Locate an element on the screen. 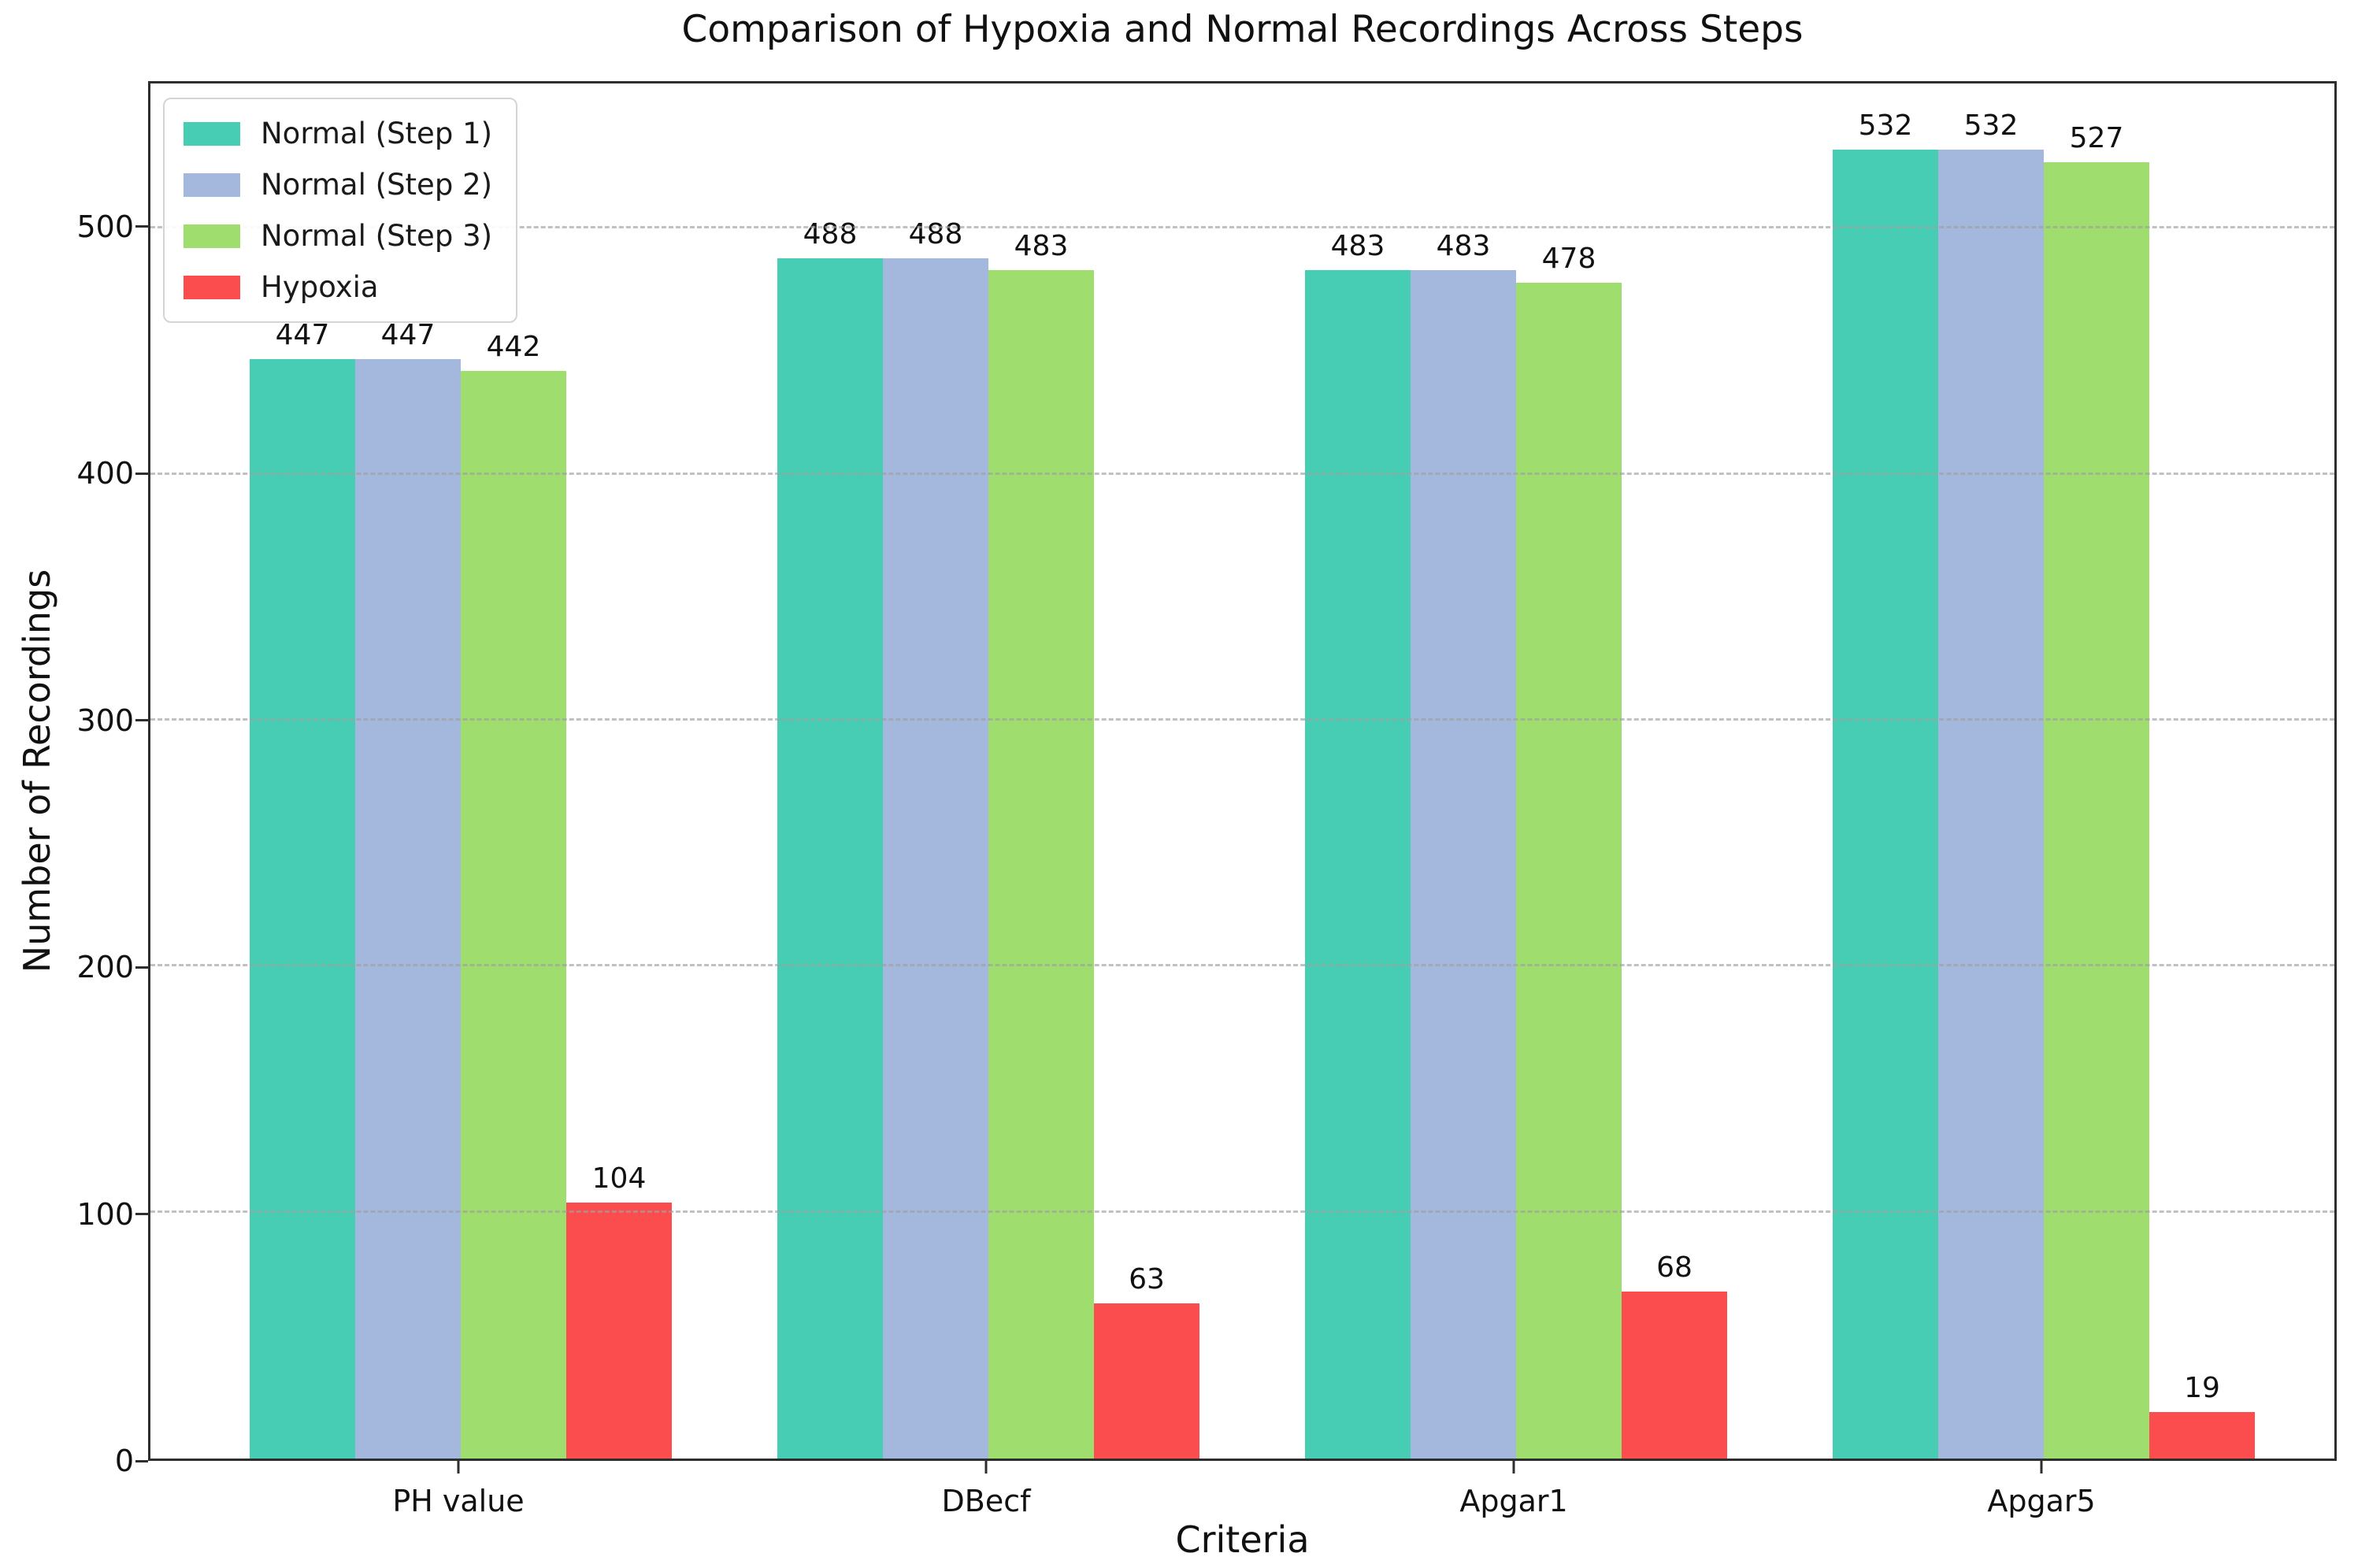 Image resolution: width=2358 pixels, height=1568 pixels. bar-hypoxia-apgar5: 19 is located at coordinates (2202, 1415).